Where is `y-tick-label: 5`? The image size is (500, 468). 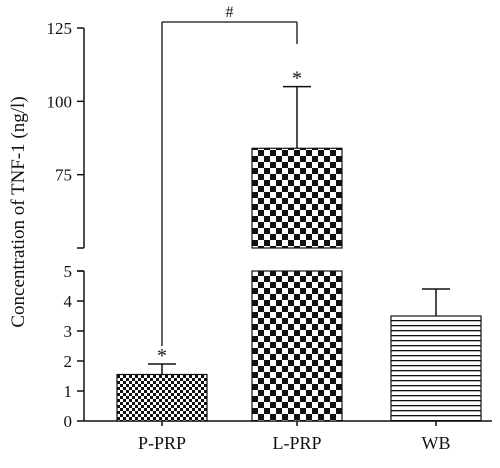 y-tick-label: 5 is located at coordinates (68, 271).